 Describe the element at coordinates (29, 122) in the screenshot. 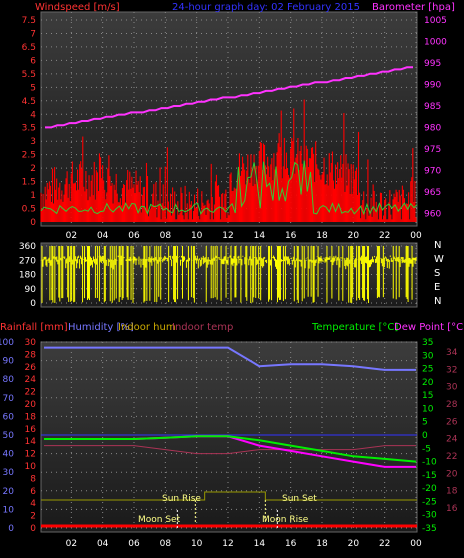

I see `windspeed-axis-ticks: 0 0.5 1 1.5 2 2.5 3 3.5 4 4.5 5 5.5 6 6.5 7 7.5` at that location.